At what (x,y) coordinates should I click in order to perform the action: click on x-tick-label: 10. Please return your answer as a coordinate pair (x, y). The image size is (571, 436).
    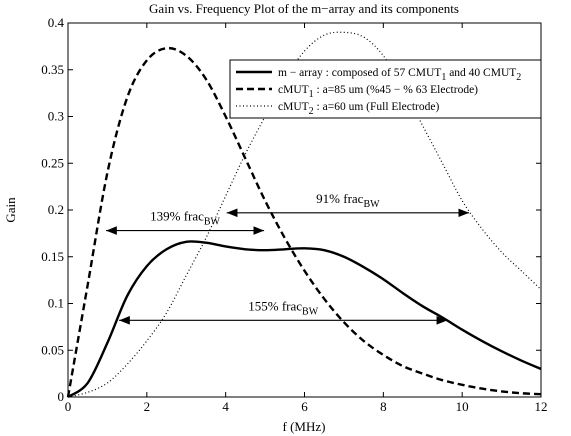
    Looking at the image, I should click on (462, 406).